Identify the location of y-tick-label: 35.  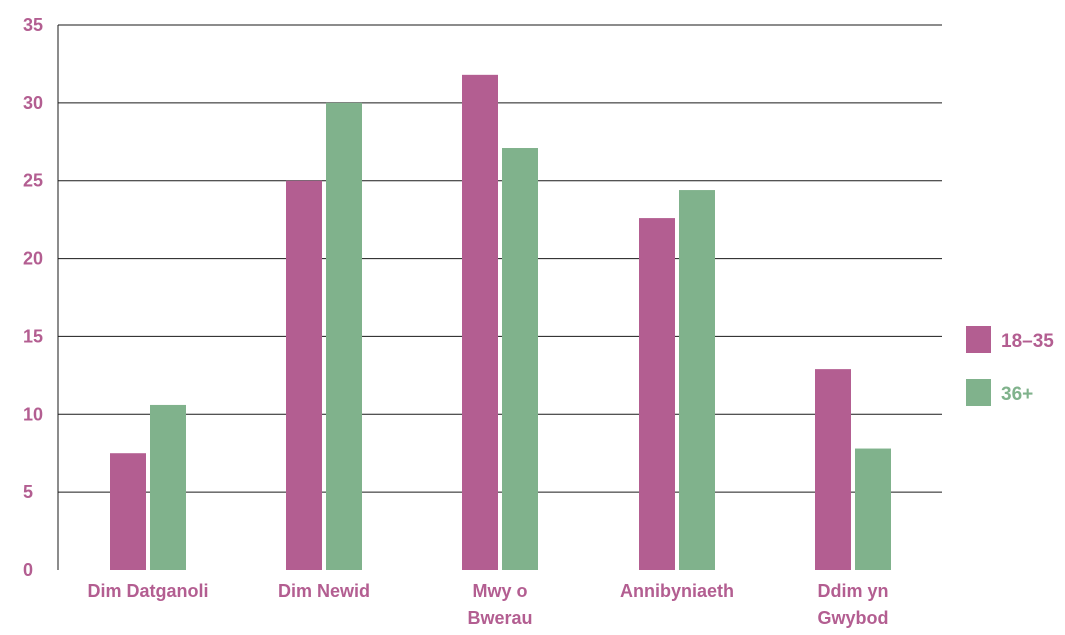
(33, 25).